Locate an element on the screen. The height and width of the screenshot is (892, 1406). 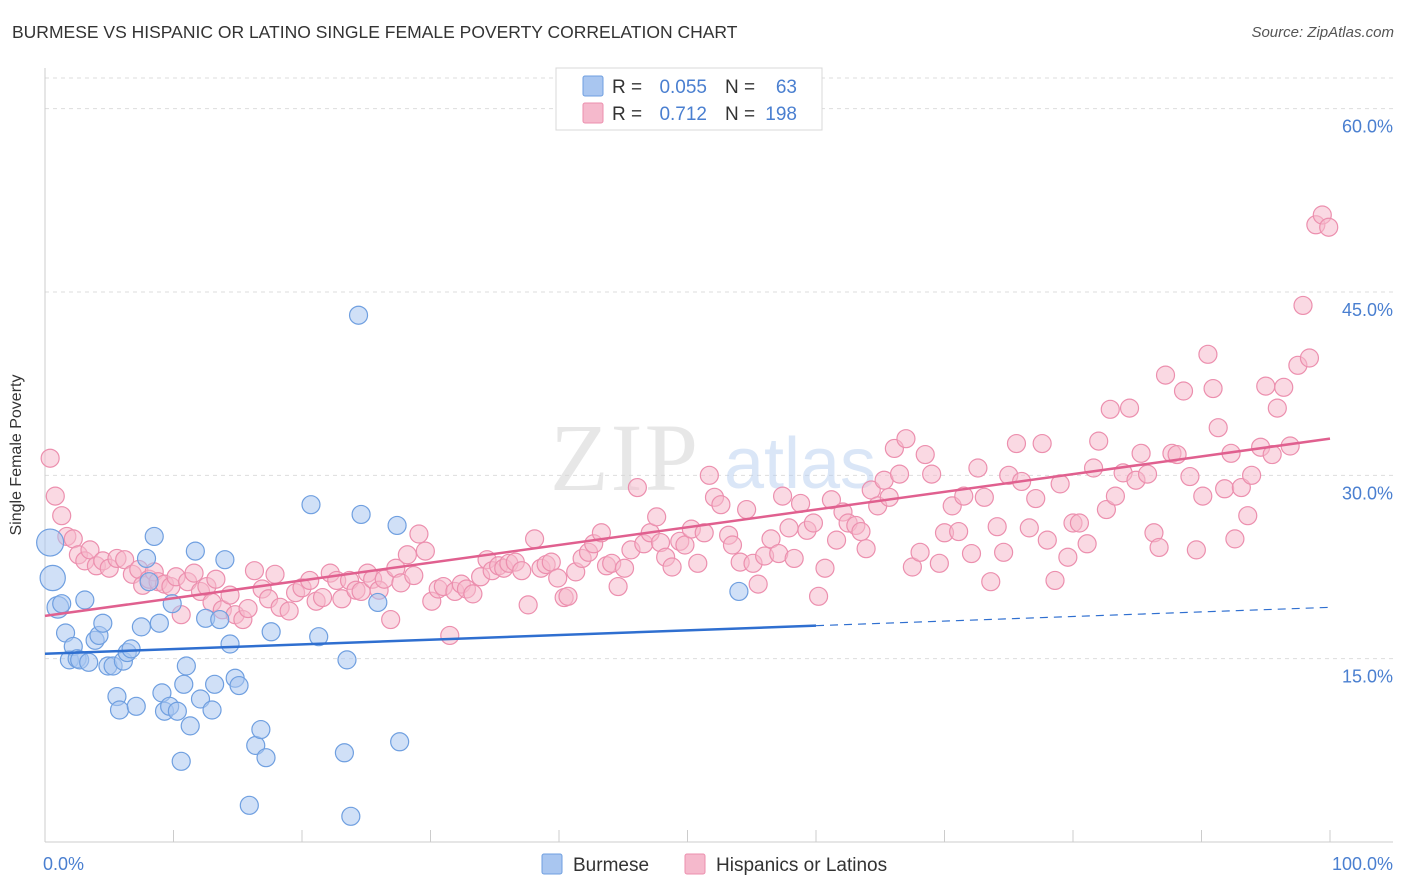
stats-n-value-burmese: 63 is located at coordinates (786, 87).